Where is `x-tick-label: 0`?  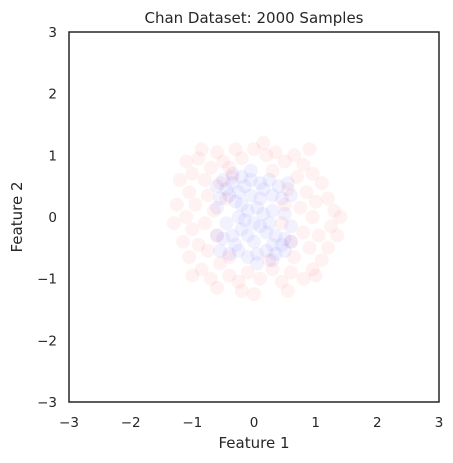
x-tick-label: 0 is located at coordinates (254, 423).